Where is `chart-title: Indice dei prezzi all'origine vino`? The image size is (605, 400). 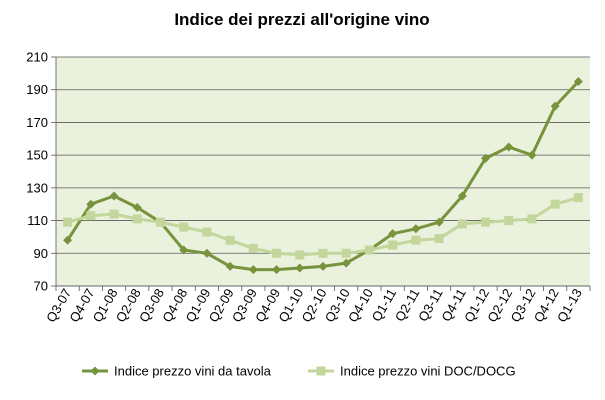
chart-title: Indice dei prezzi all'origine vino is located at coordinates (301, 19).